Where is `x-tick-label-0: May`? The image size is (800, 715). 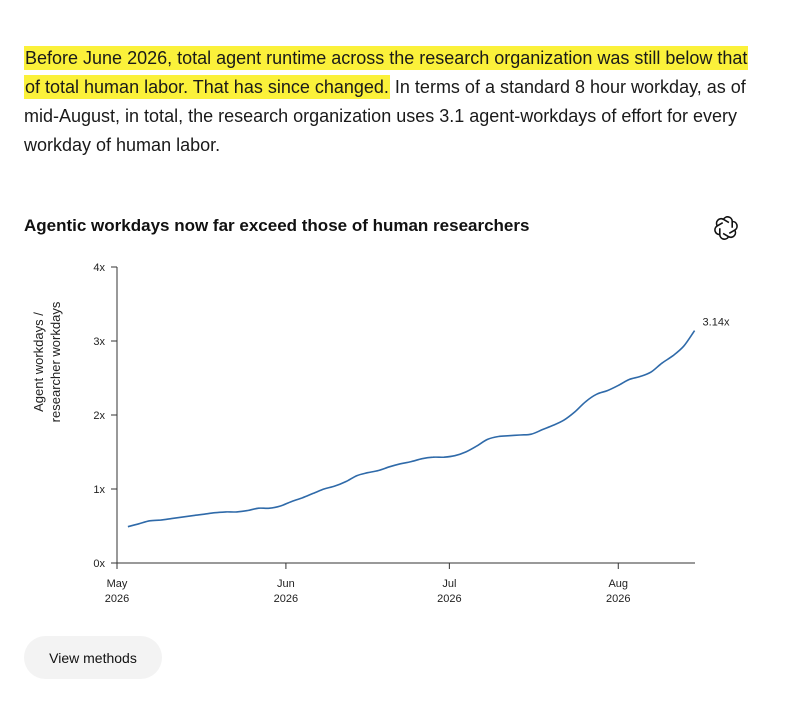
x-tick-label-0: May is located at coordinates (117, 584).